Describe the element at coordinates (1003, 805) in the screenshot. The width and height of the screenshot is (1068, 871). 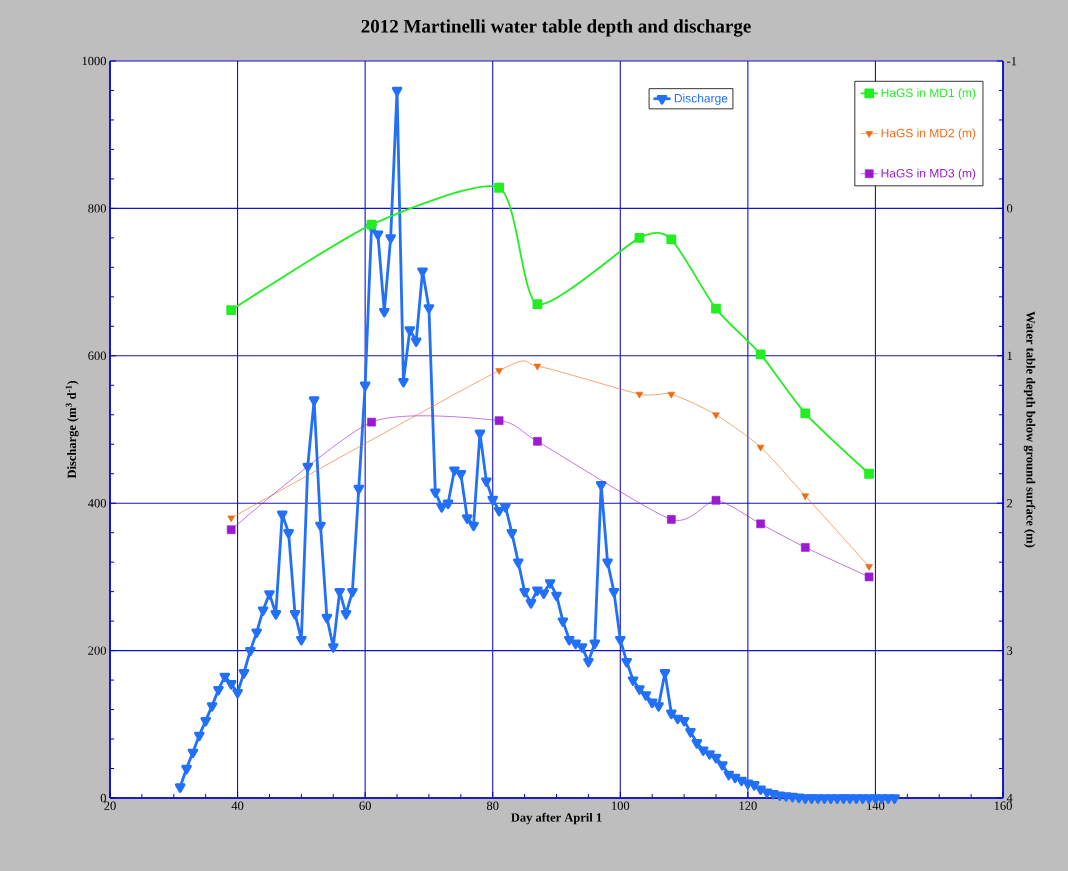
I see `x-tick-label: 160` at that location.